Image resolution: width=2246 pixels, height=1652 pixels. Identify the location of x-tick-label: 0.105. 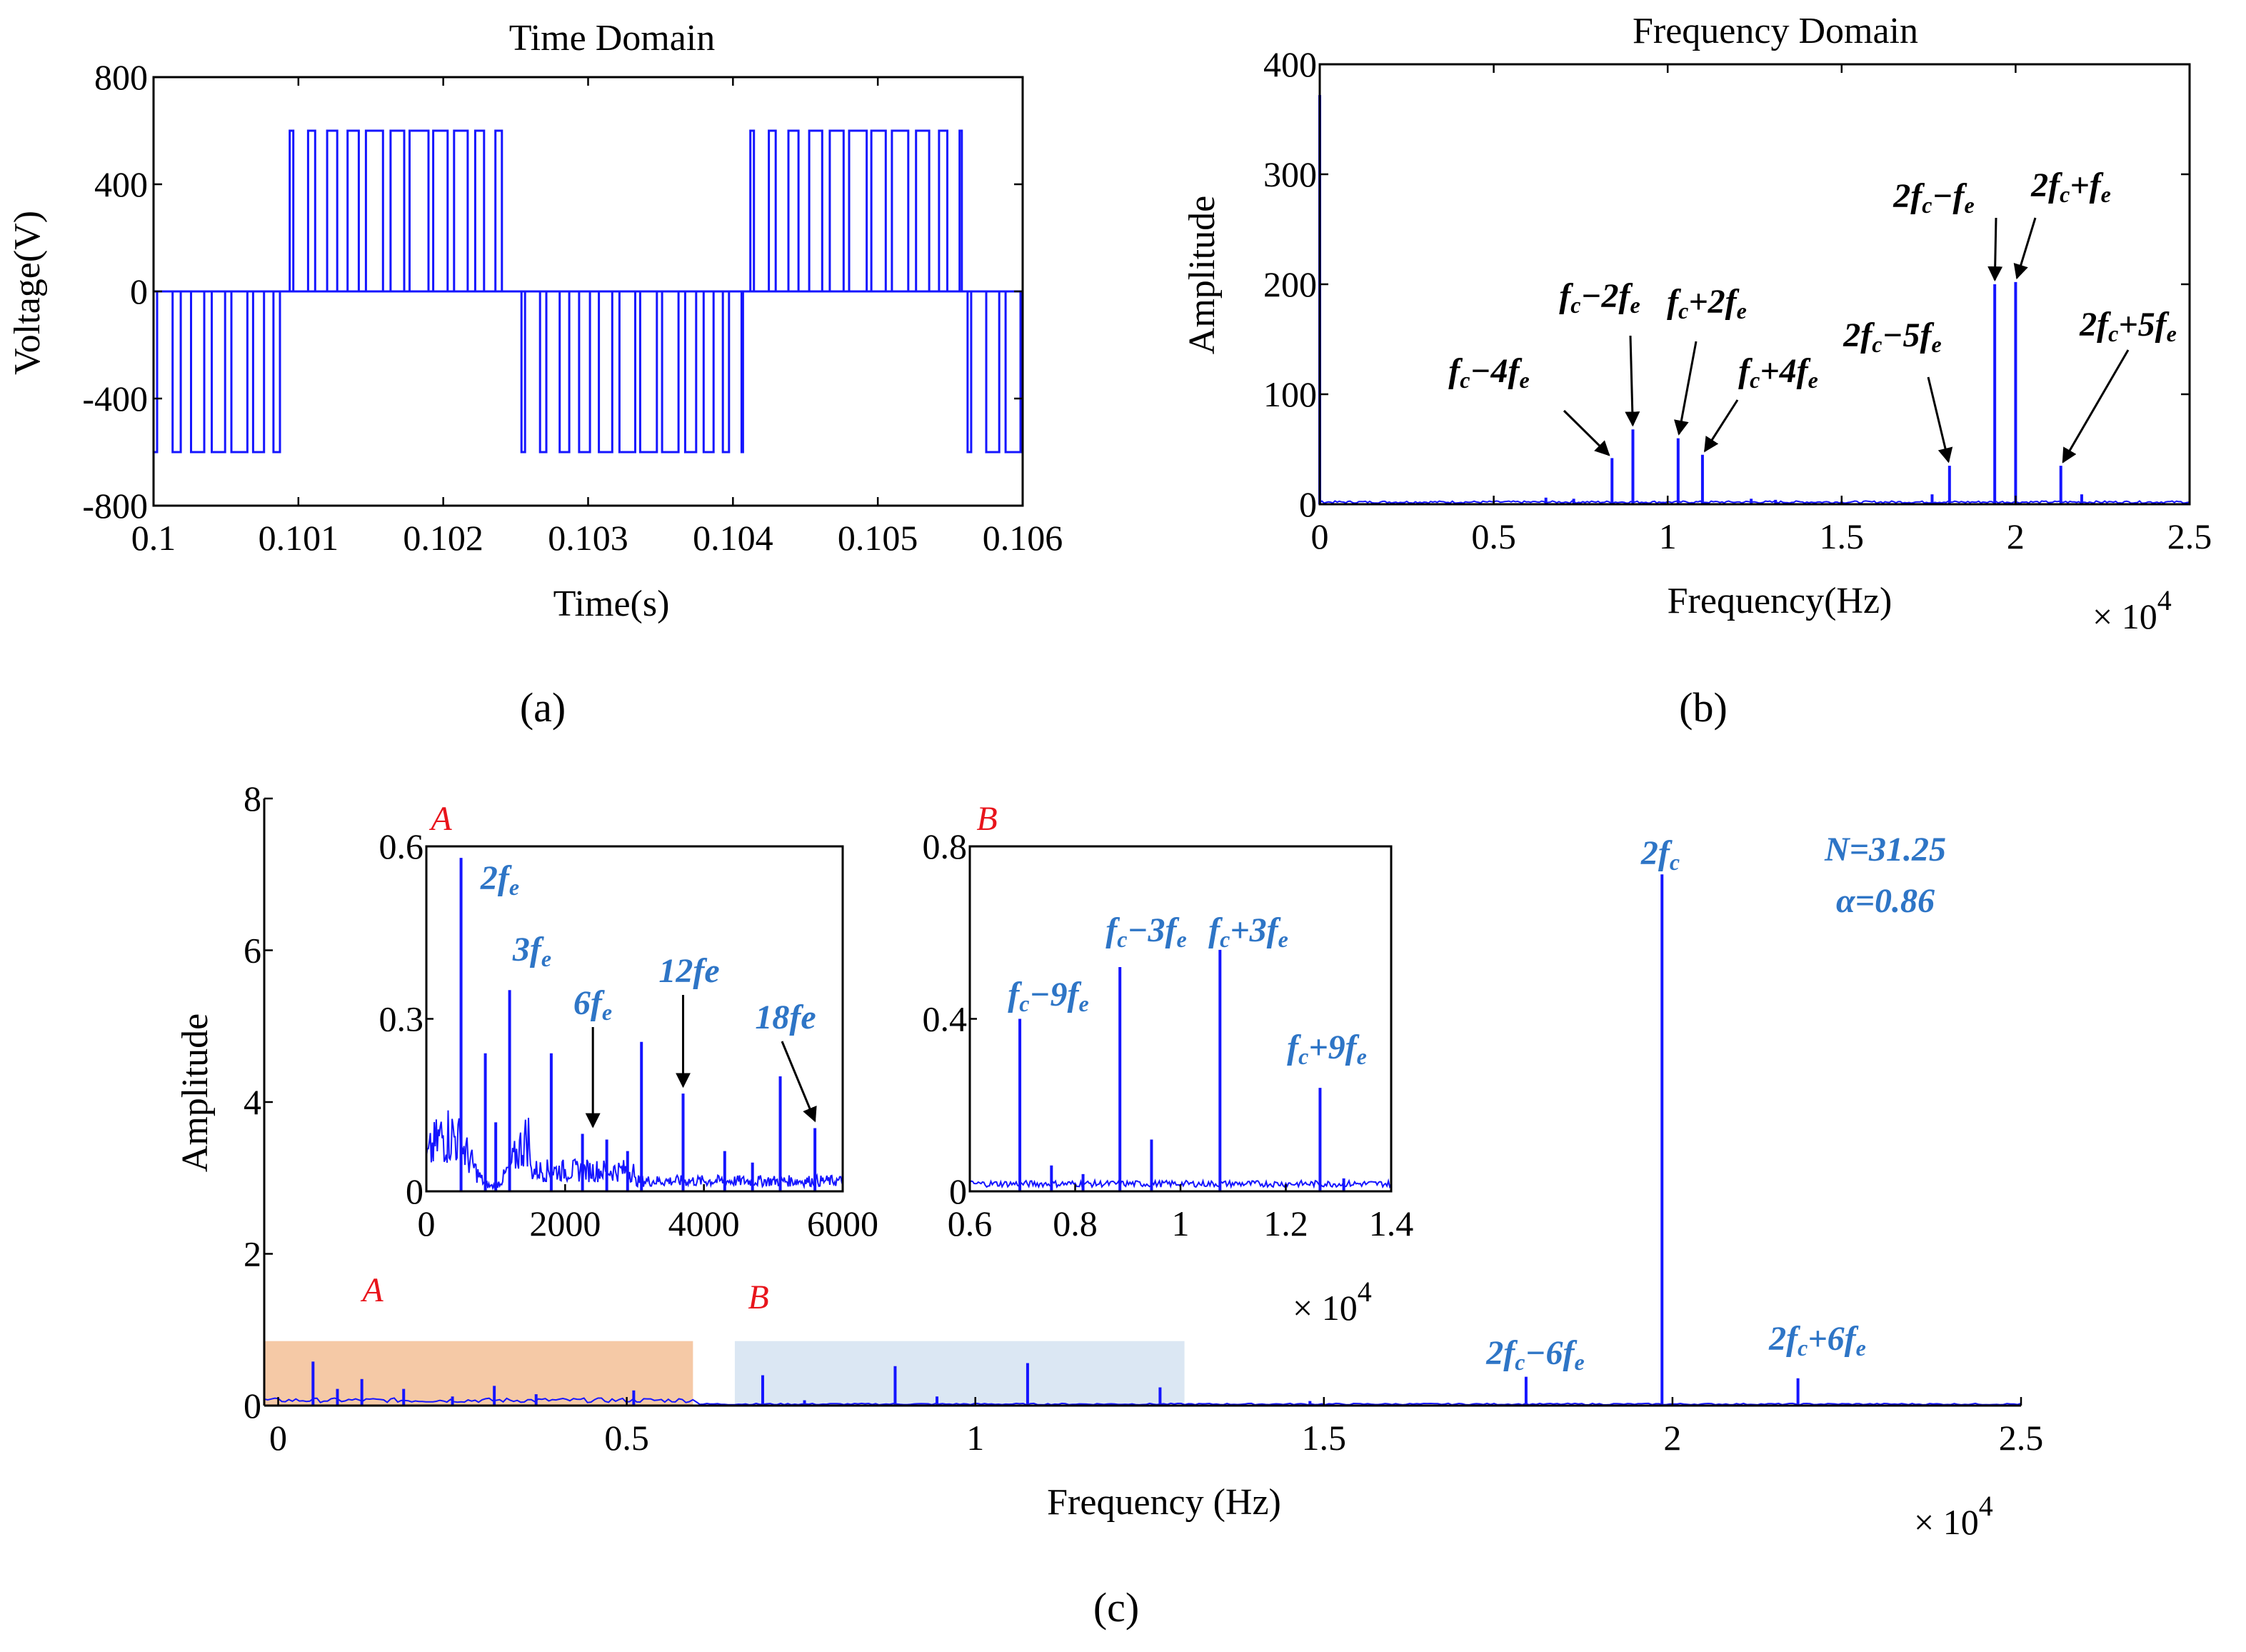
(878, 538).